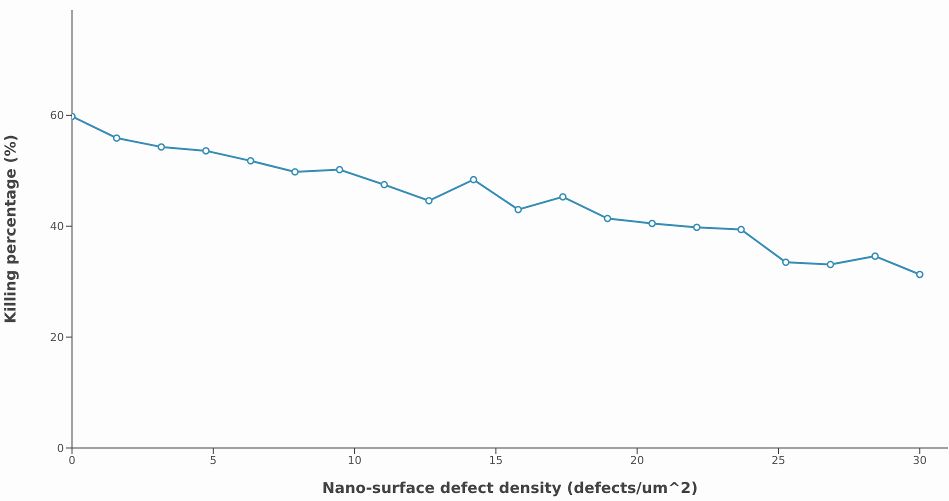 The width and height of the screenshot is (949, 501). Describe the element at coordinates (213, 460) in the screenshot. I see `x-tick-label: 5` at that location.